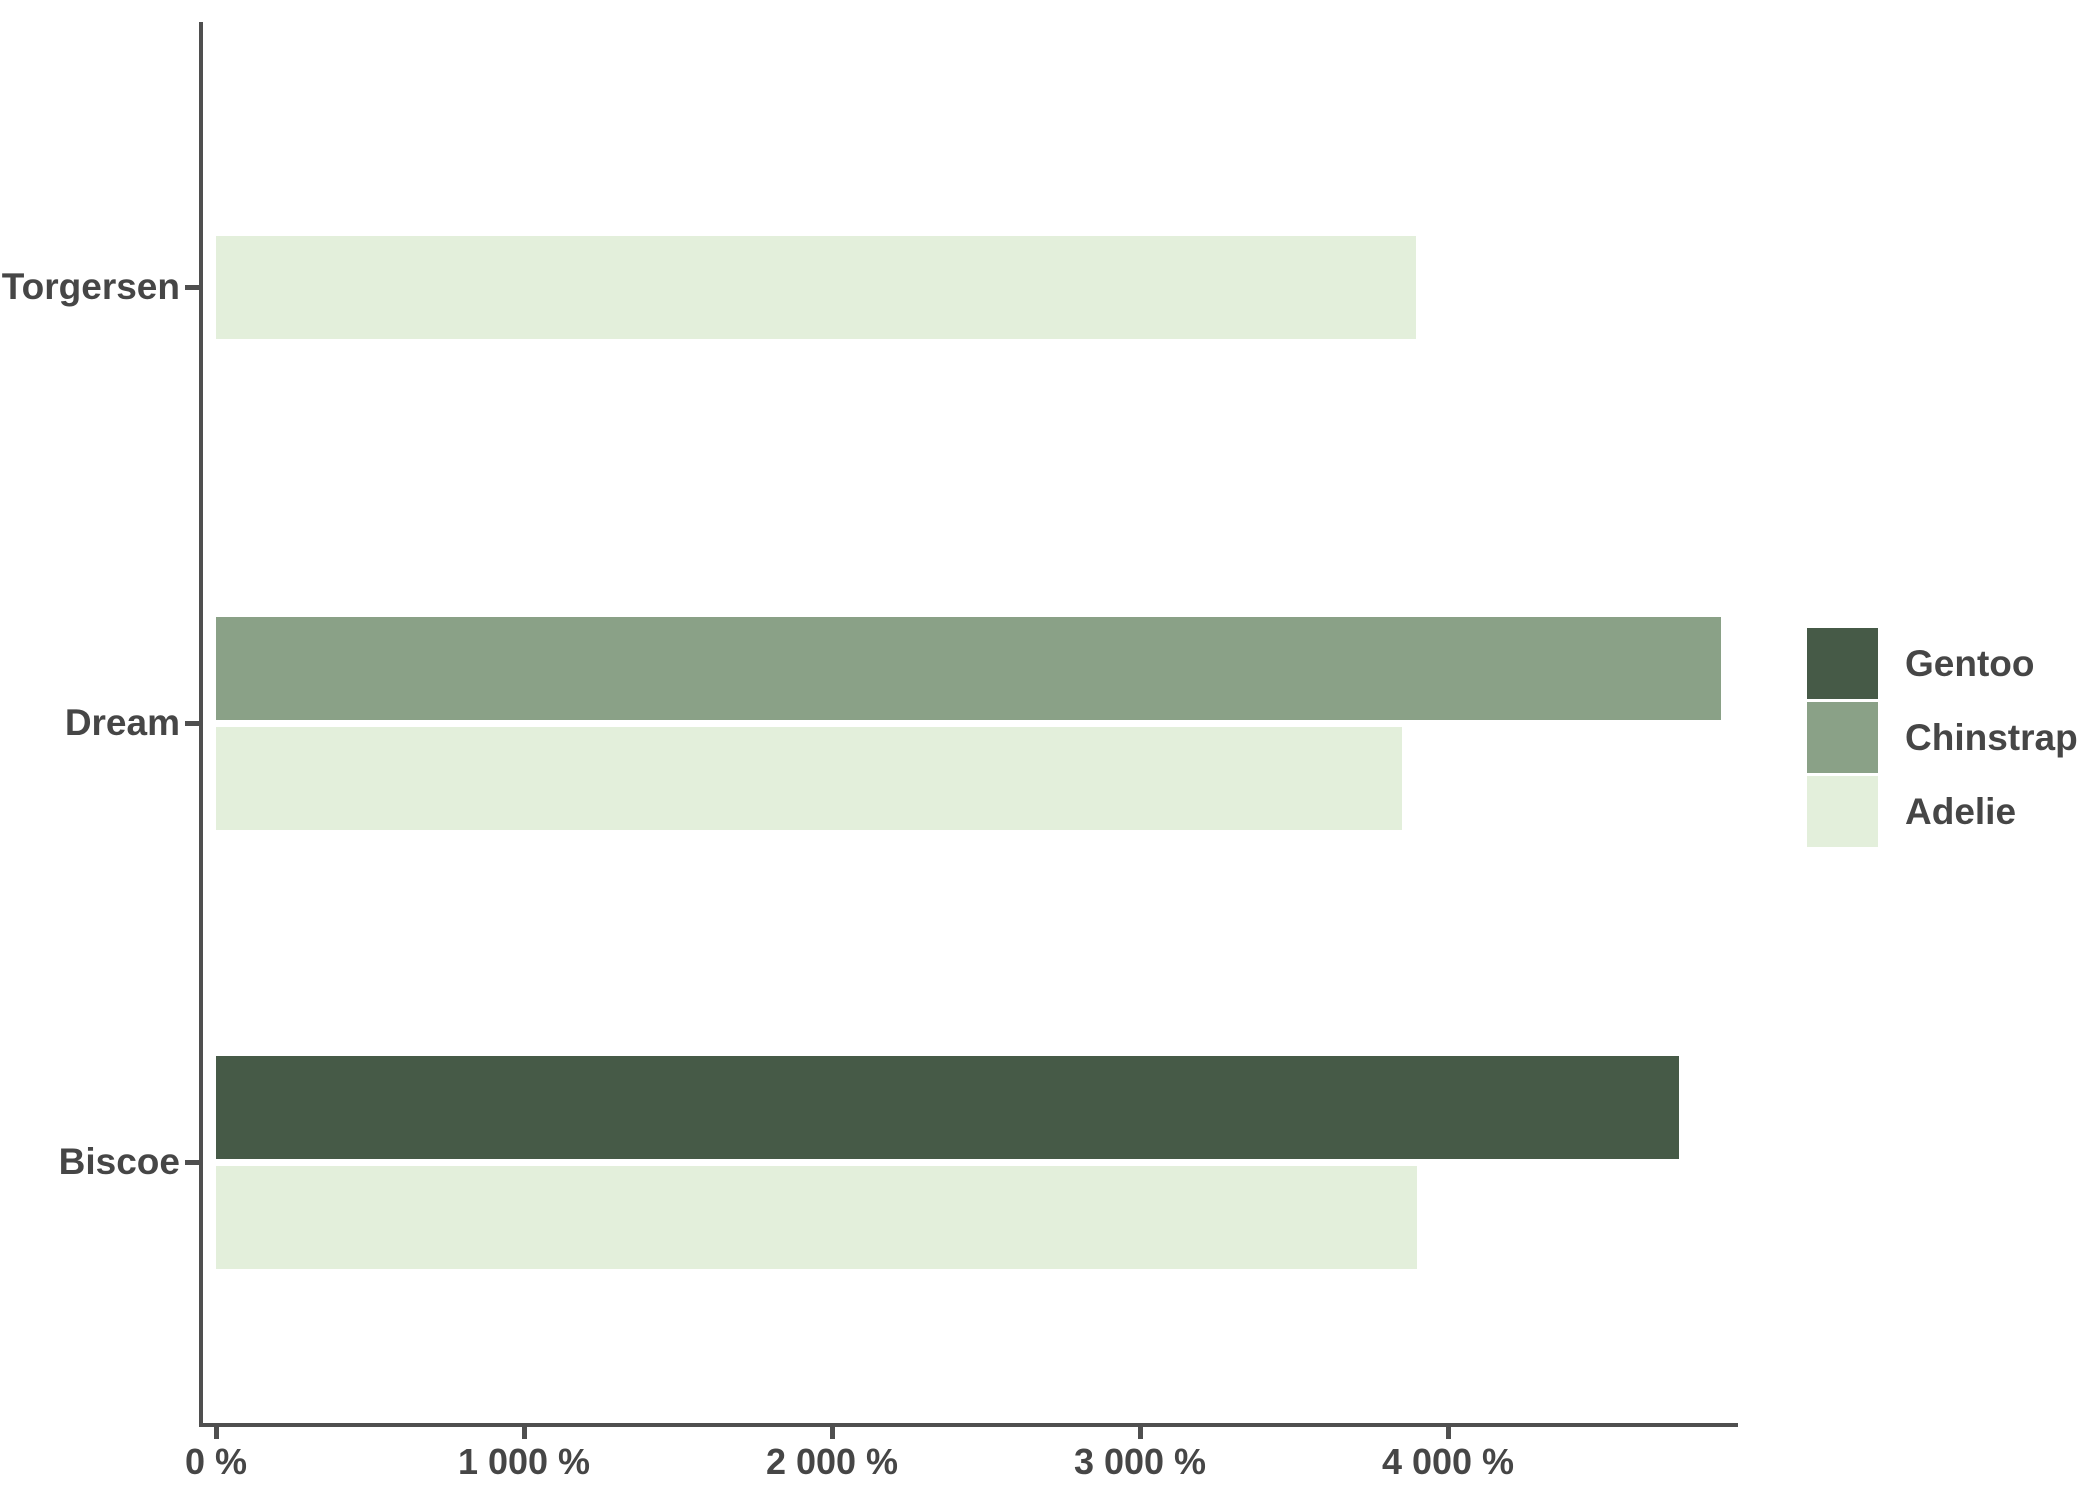 The width and height of the screenshot is (2100, 1500). What do you see at coordinates (119, 1161) in the screenshot?
I see `y-tick-label-biscoe: Biscoe` at bounding box center [119, 1161].